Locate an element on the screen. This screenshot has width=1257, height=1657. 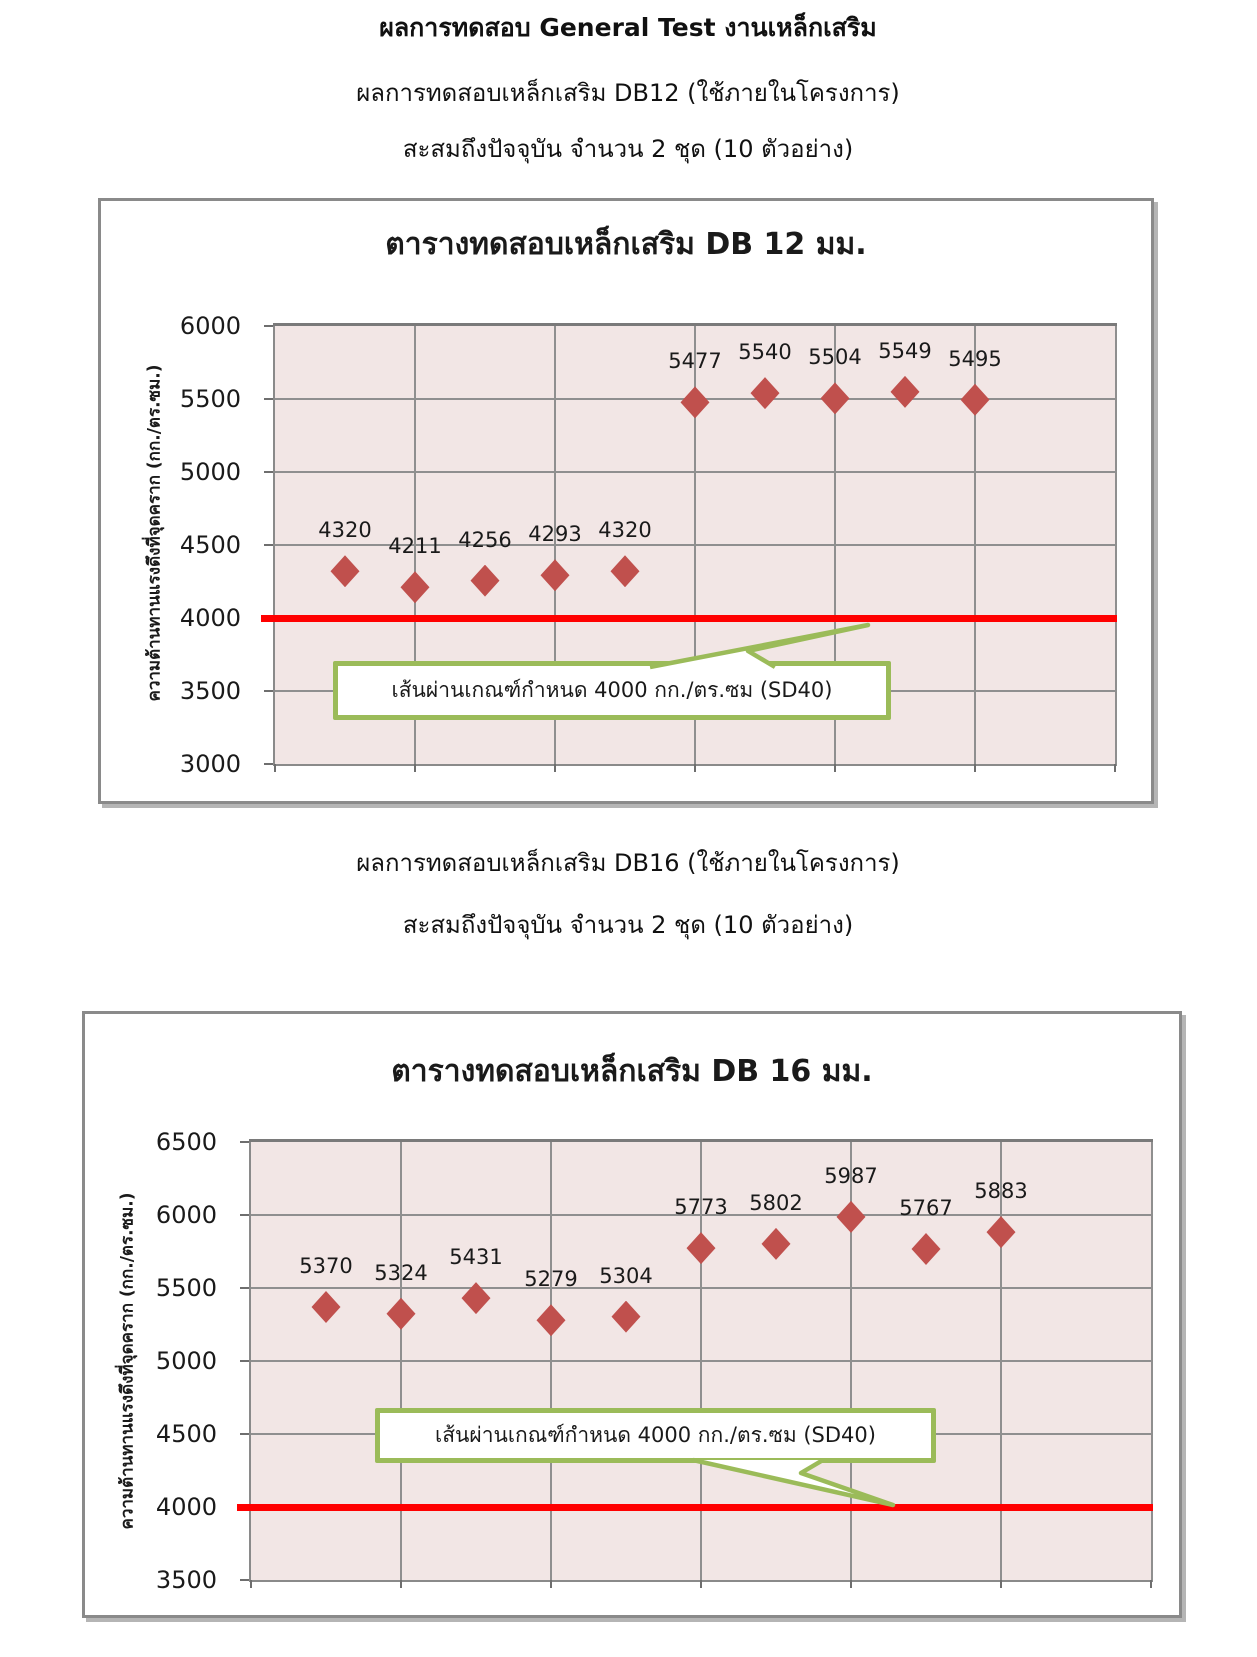
data-point-label: 5802 is located at coordinates (776, 1202).